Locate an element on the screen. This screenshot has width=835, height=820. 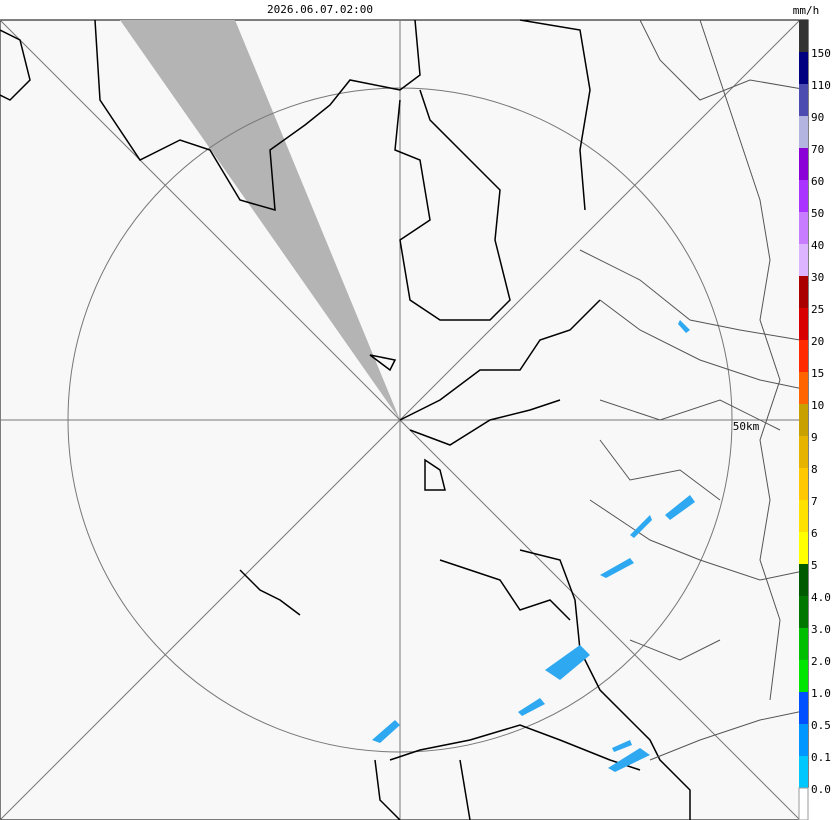
scale-label: 0.5 is located at coordinates (821, 725).